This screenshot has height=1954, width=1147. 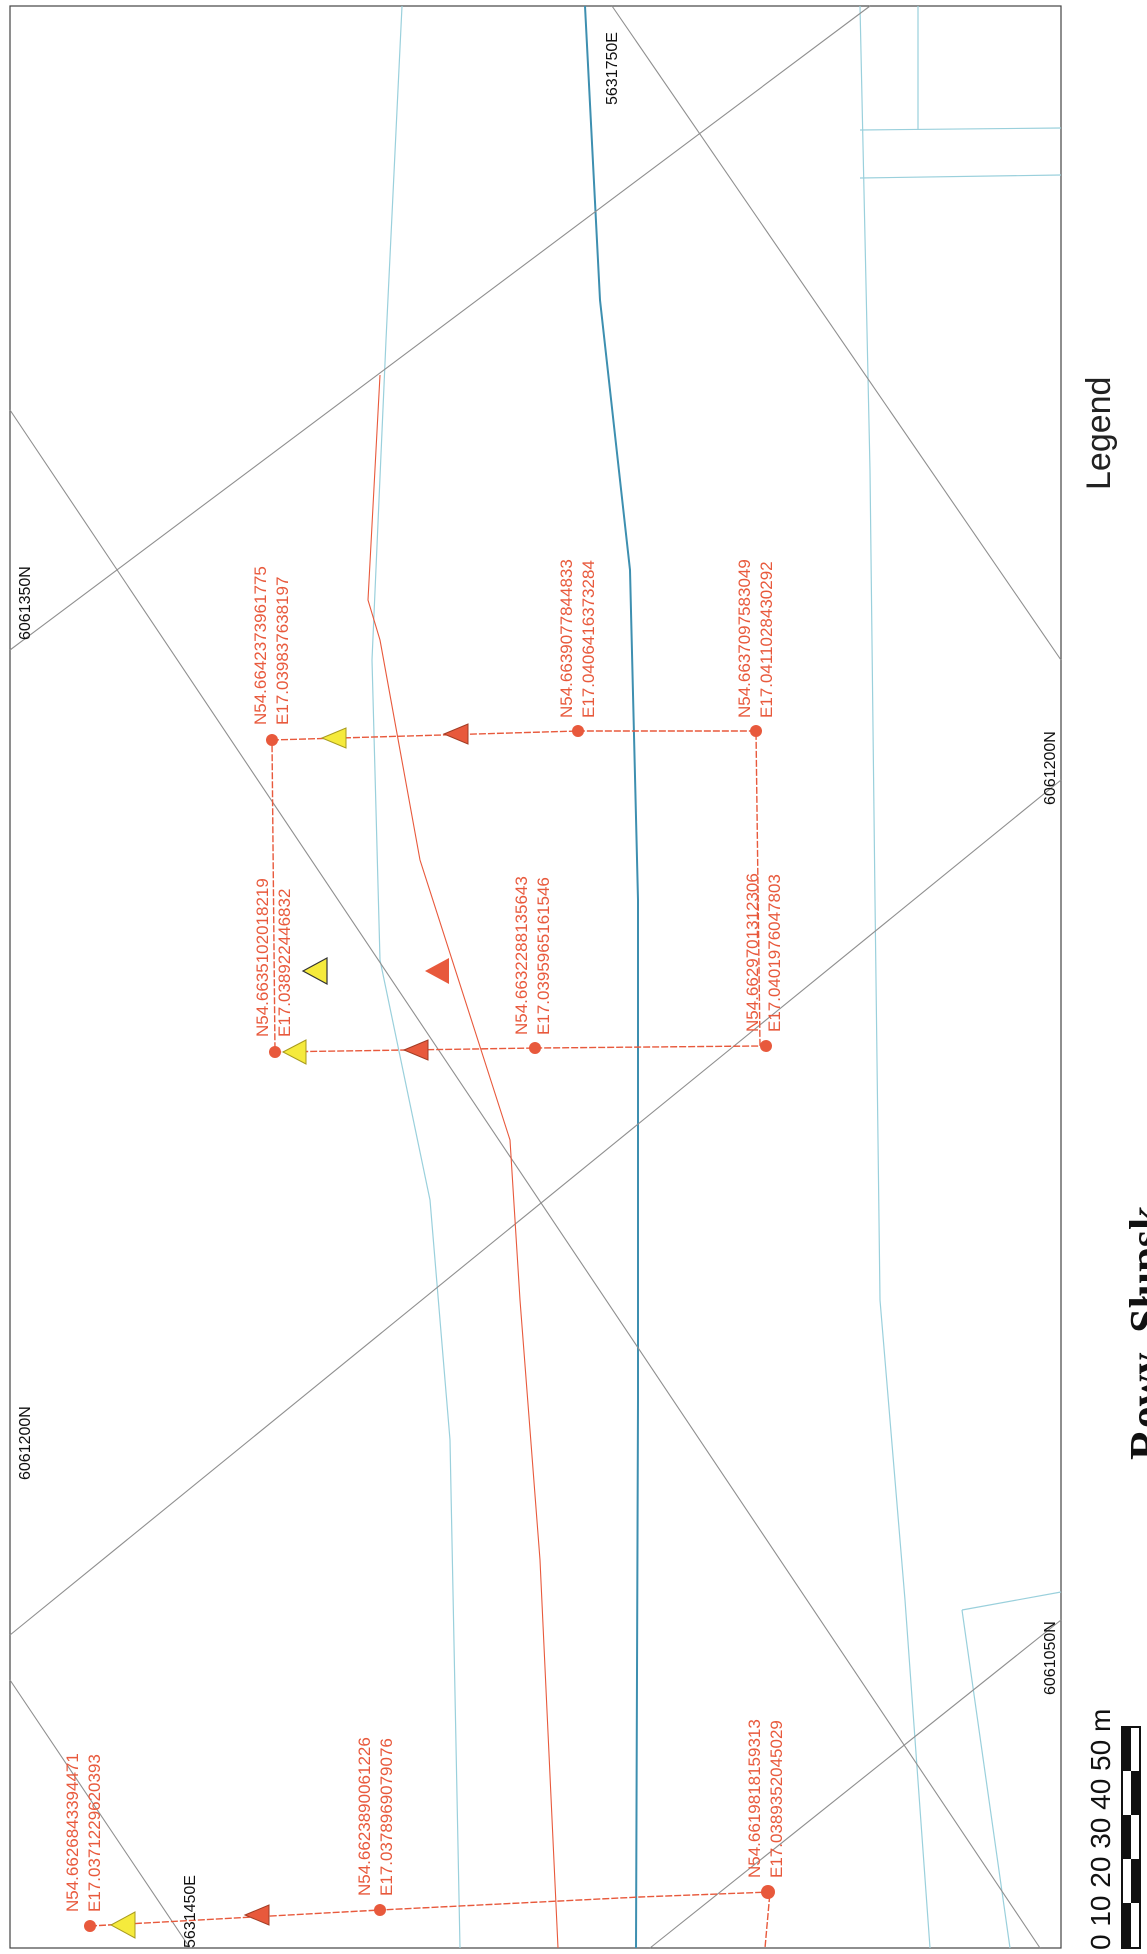 I want to click on point-label: N54.6642373961775 E17.039837638197, so click(x=271, y=645).